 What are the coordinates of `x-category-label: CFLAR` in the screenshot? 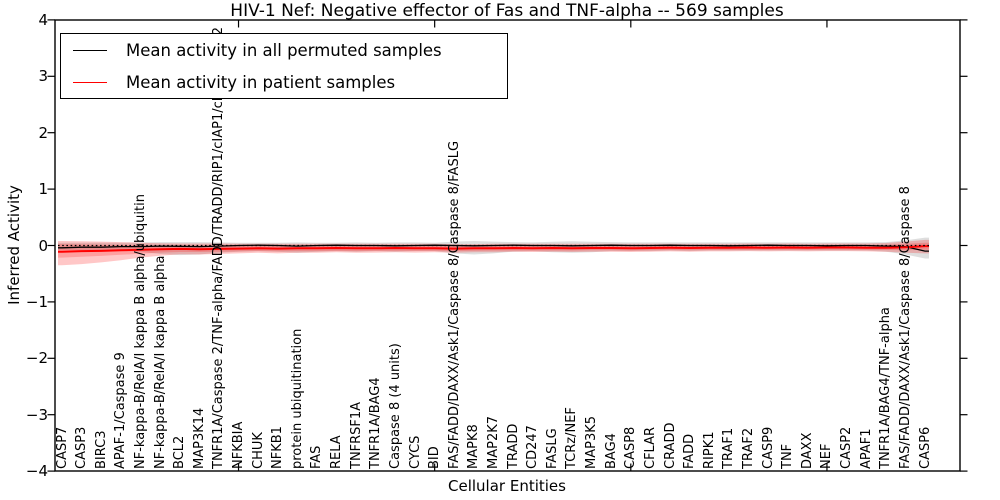 It's located at (650, 447).